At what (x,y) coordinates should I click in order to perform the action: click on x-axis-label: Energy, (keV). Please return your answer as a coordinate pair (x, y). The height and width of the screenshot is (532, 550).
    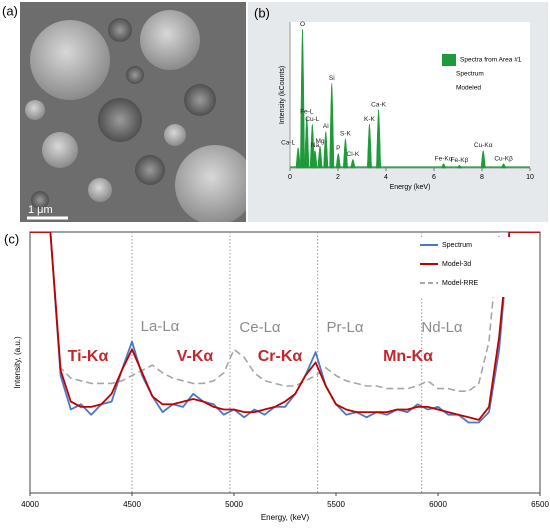
    Looking at the image, I should click on (285, 517).